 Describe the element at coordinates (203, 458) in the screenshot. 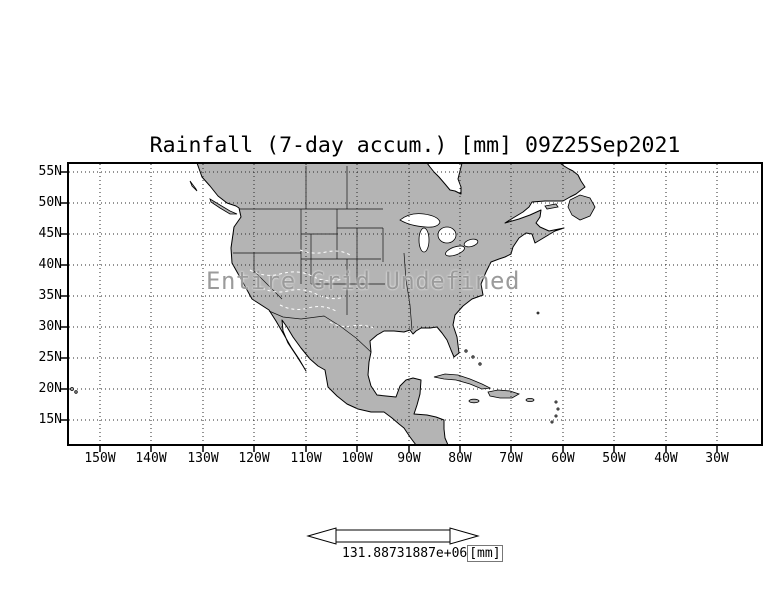

I see `lon-label: 130W` at that location.